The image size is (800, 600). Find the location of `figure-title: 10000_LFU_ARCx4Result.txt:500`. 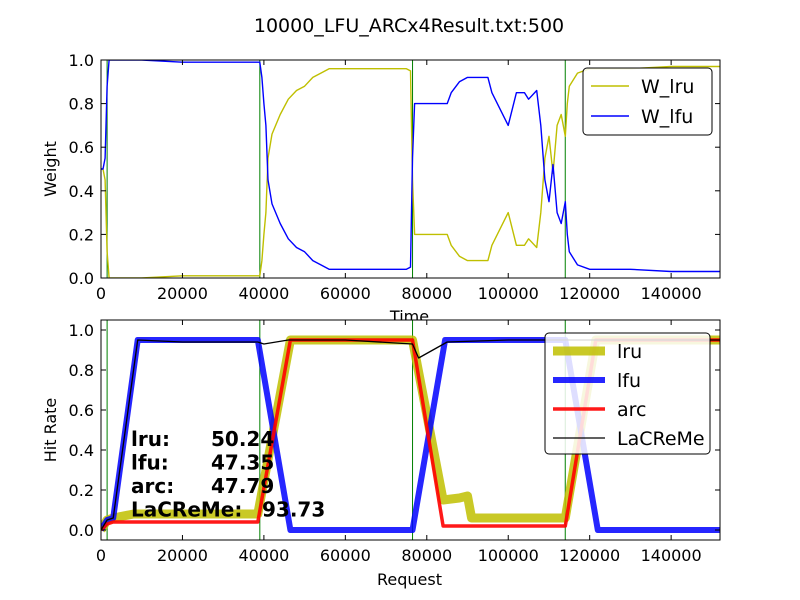

figure-title: 10000_LFU_ARCx4Result.txt:500 is located at coordinates (409, 26).